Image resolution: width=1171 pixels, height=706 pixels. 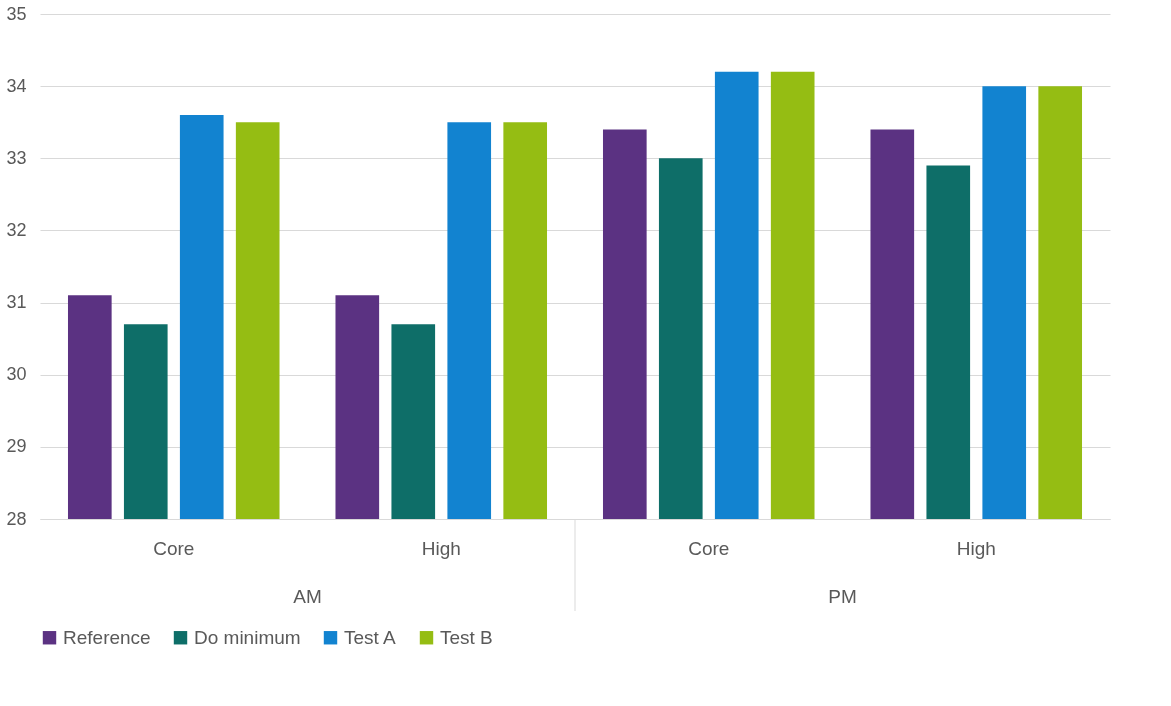 I want to click on text: PM, so click(x=842, y=596).